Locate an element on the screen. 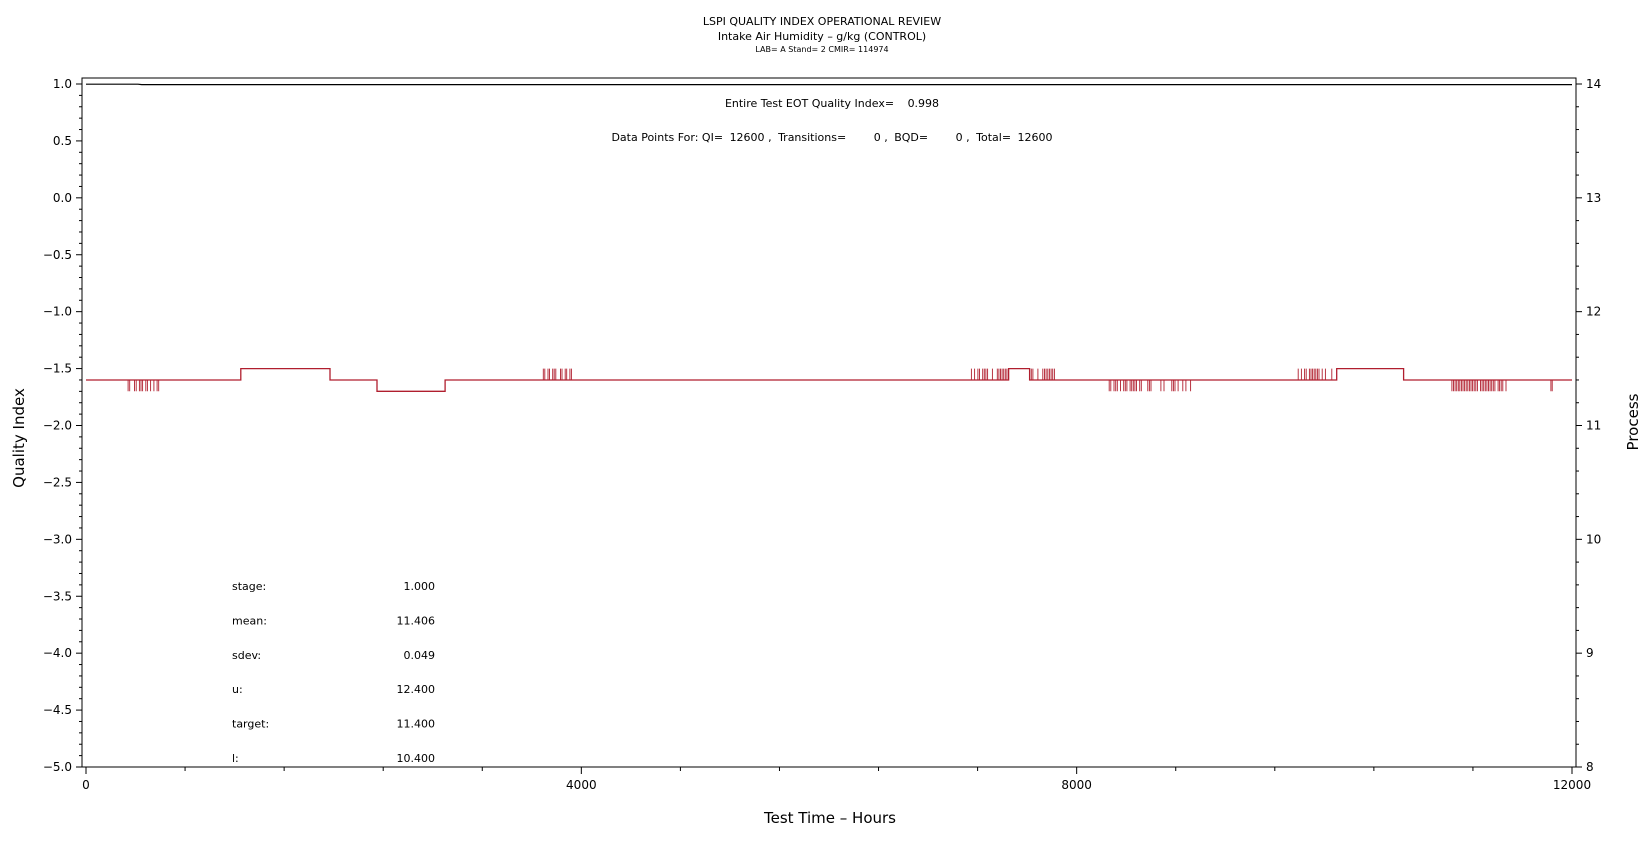 The image size is (1648, 845). y-tick-label: 0.5 is located at coordinates (62, 141).